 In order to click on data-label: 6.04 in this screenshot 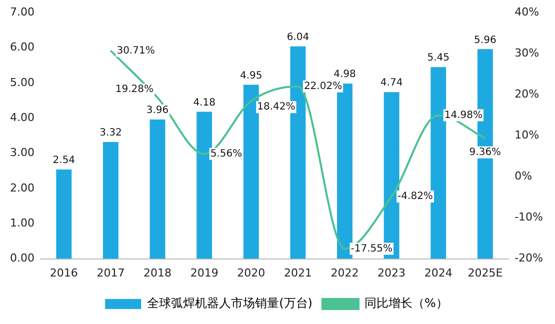, I will do `click(298, 37)`.